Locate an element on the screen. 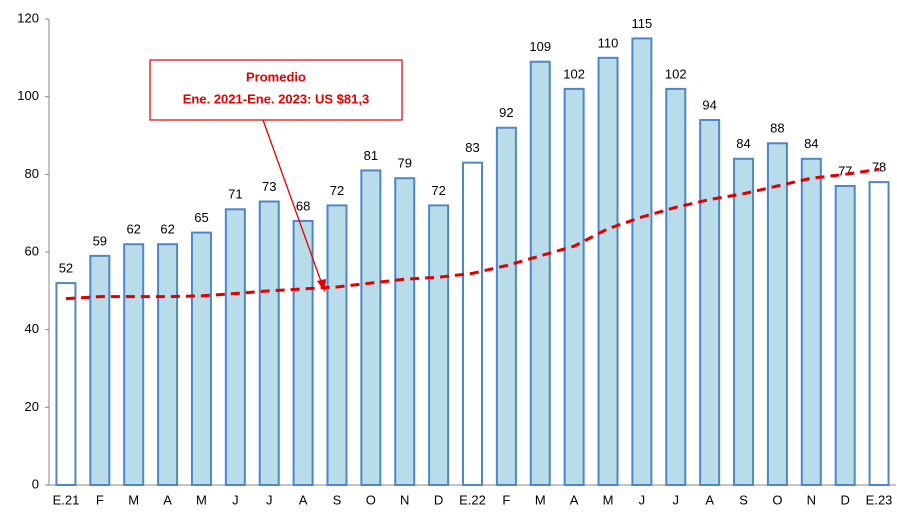 This screenshot has width=897, height=512. value-label: 52 is located at coordinates (66, 268).